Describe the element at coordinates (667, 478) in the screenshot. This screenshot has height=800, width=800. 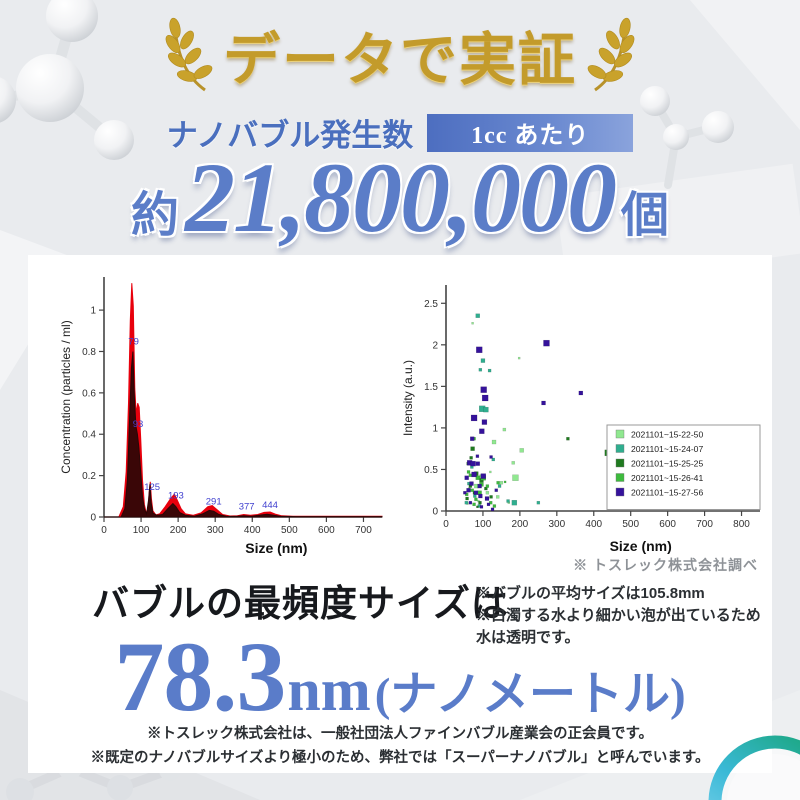
I see `svg-text: 2021101~15-26-41` at that location.